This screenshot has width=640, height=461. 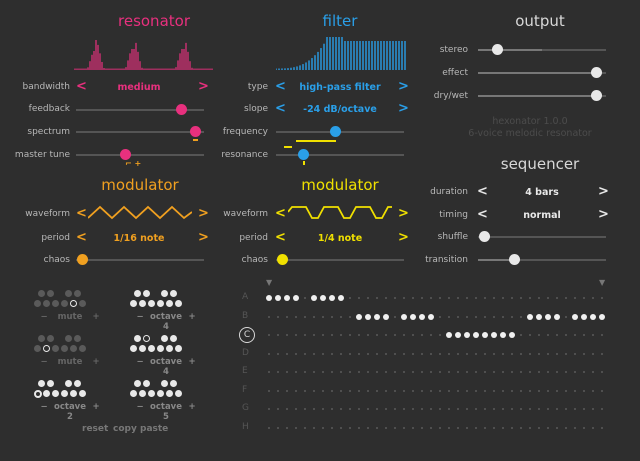 I want to click on duration-next-button: >, so click(x=603, y=191).